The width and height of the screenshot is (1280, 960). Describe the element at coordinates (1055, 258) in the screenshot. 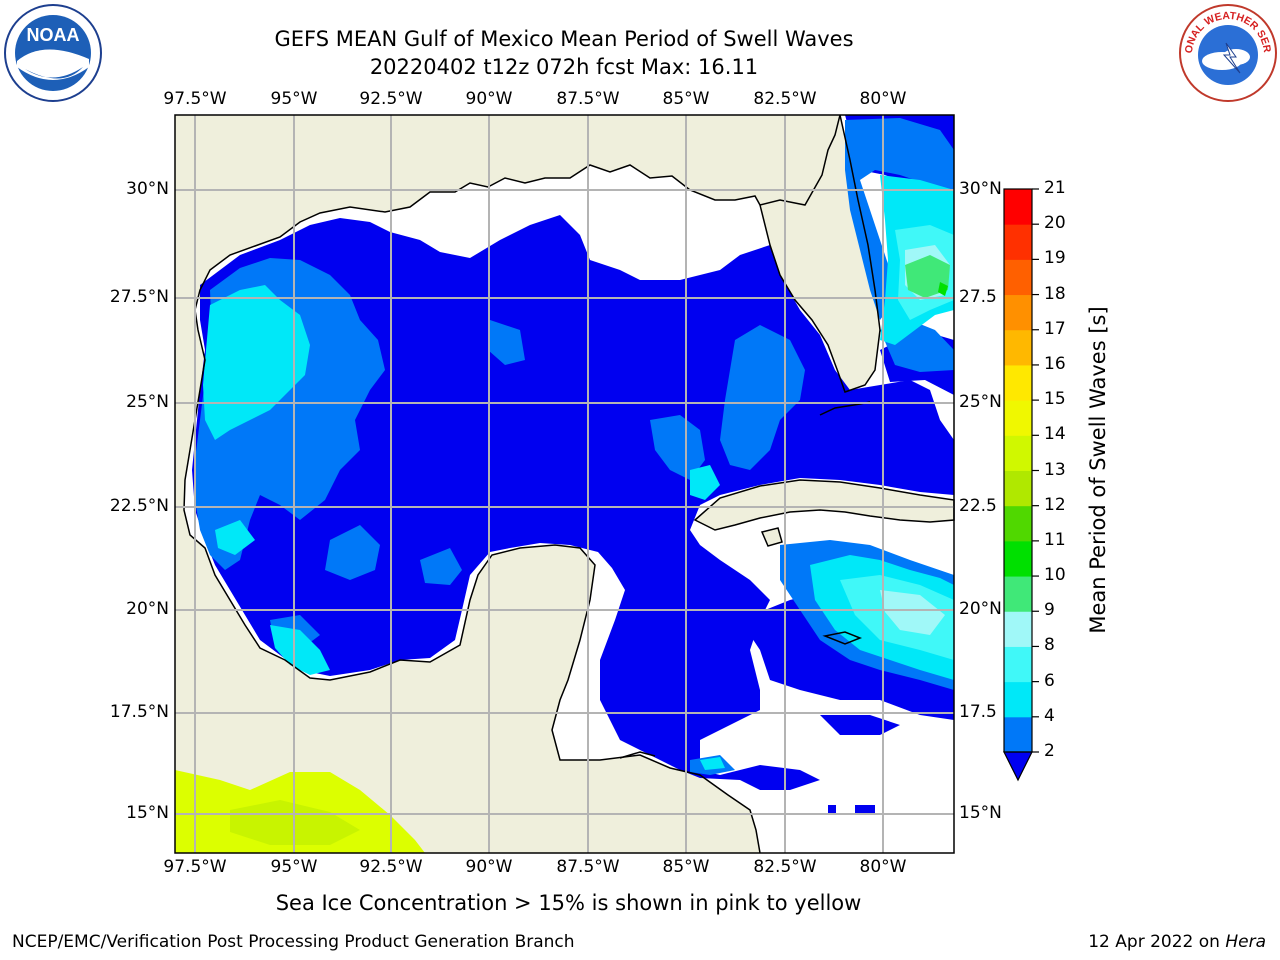

I see `colorbar-tick-label-14: 19` at that location.